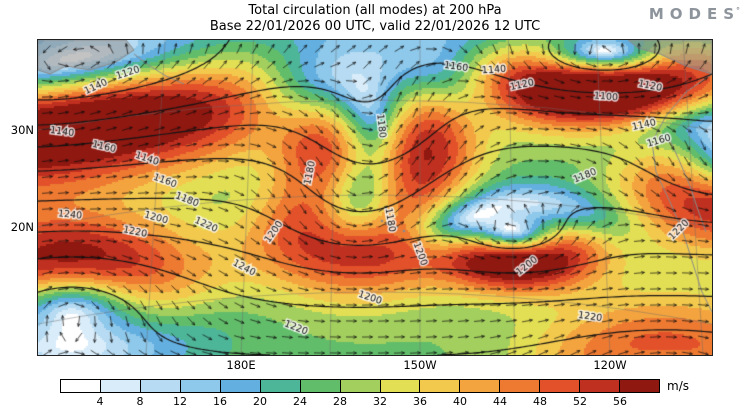 The image size is (750, 408). What do you see at coordinates (678, 386) in the screenshot?
I see `colorbar-units: m/s` at bounding box center [678, 386].